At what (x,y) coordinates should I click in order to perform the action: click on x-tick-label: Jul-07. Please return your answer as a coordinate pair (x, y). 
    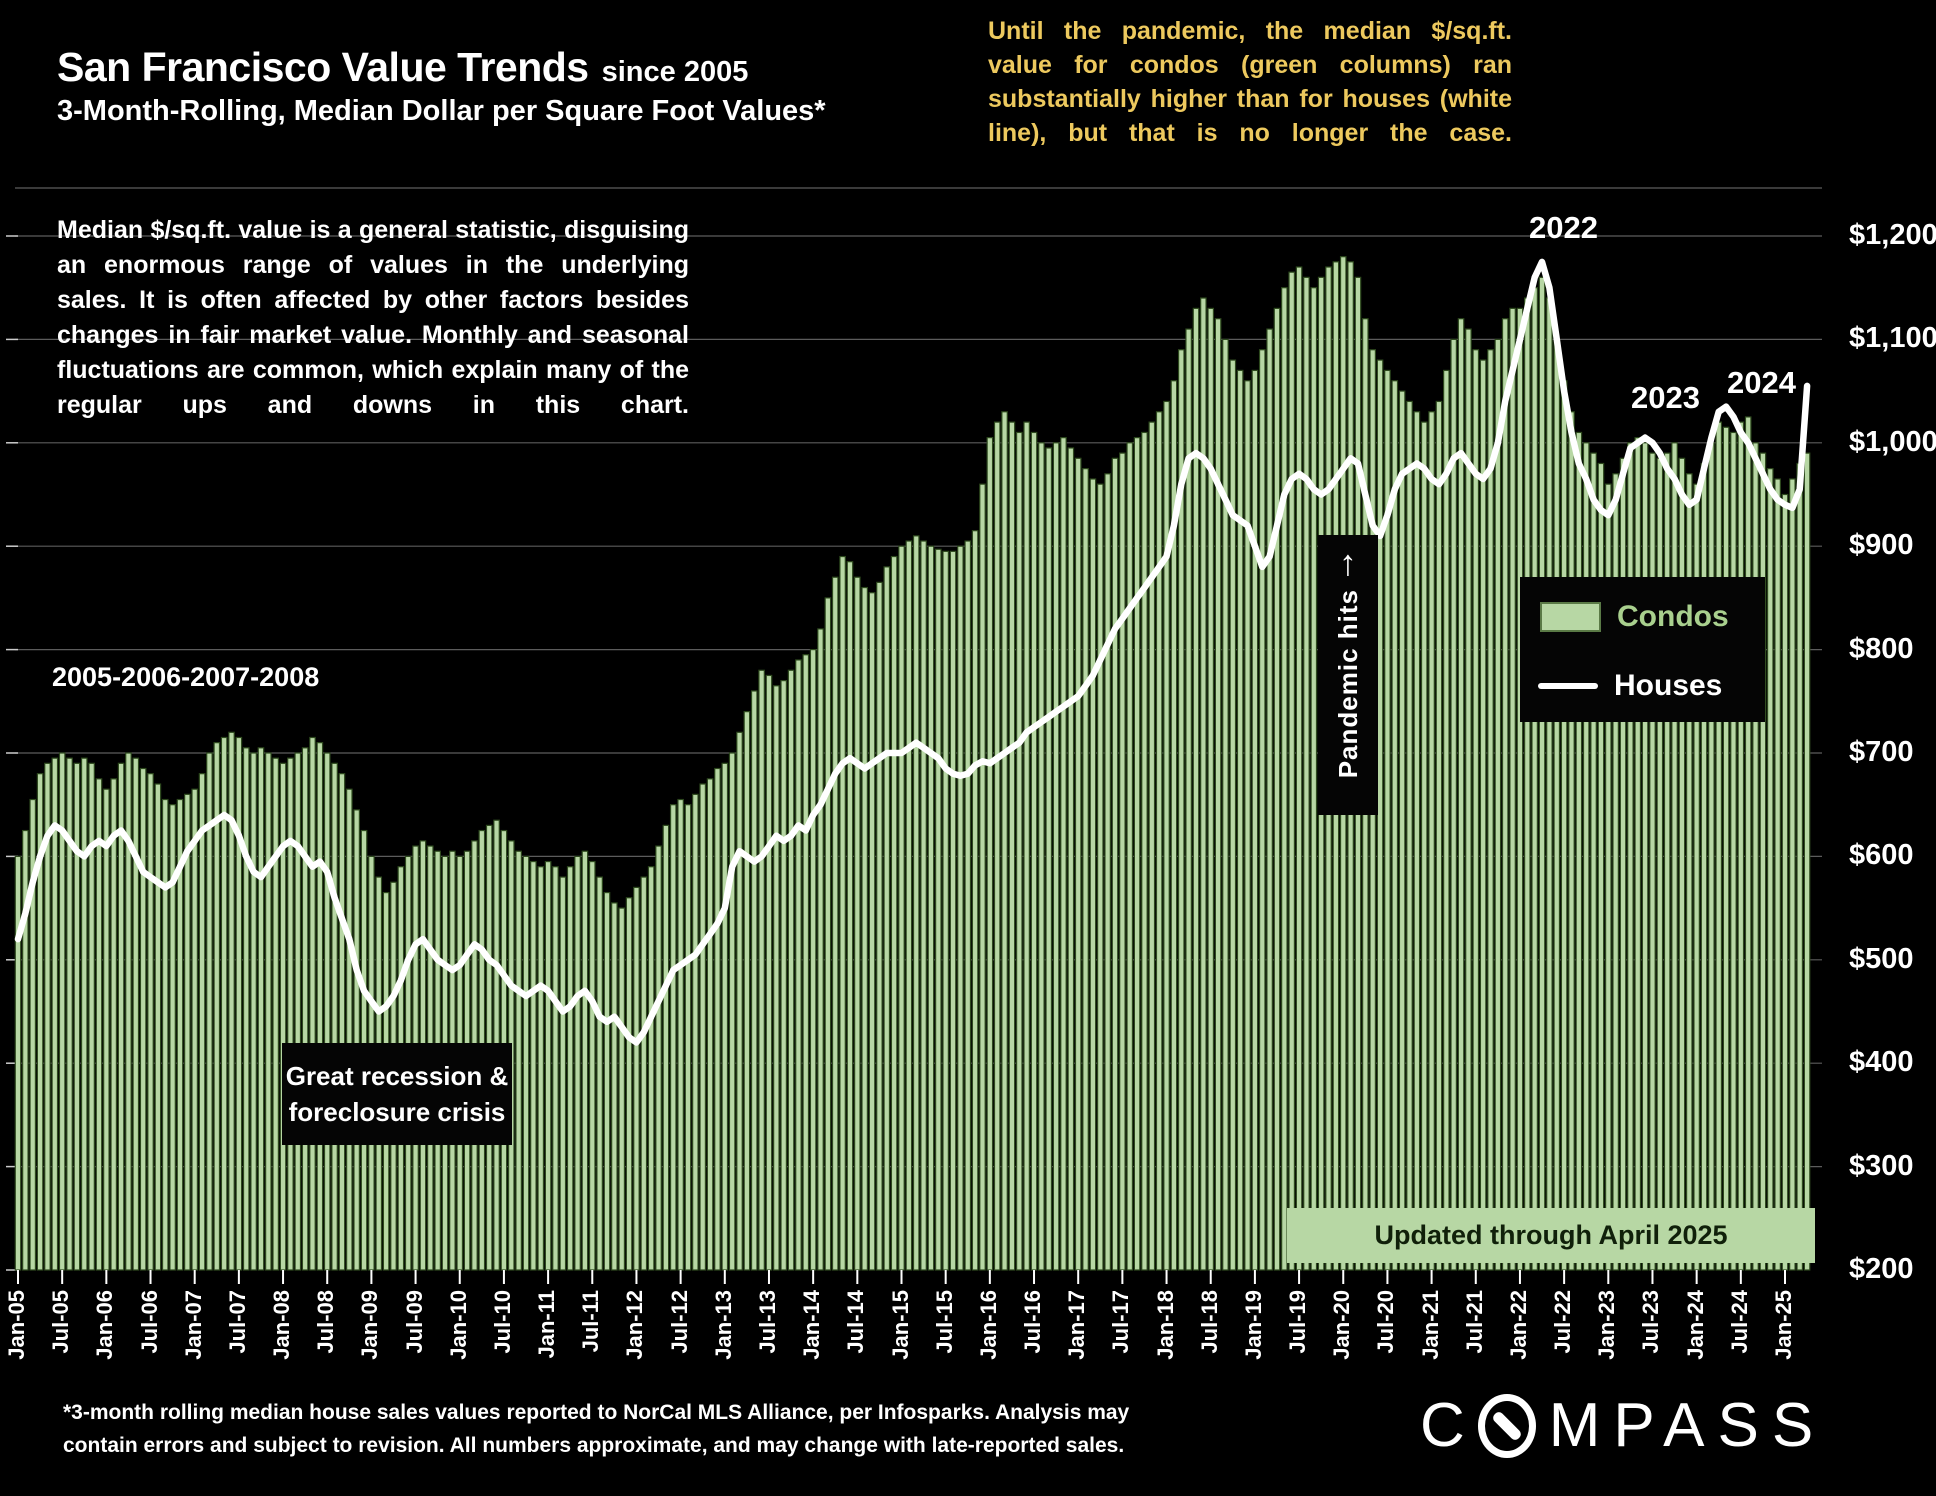
    Looking at the image, I should click on (237, 1322).